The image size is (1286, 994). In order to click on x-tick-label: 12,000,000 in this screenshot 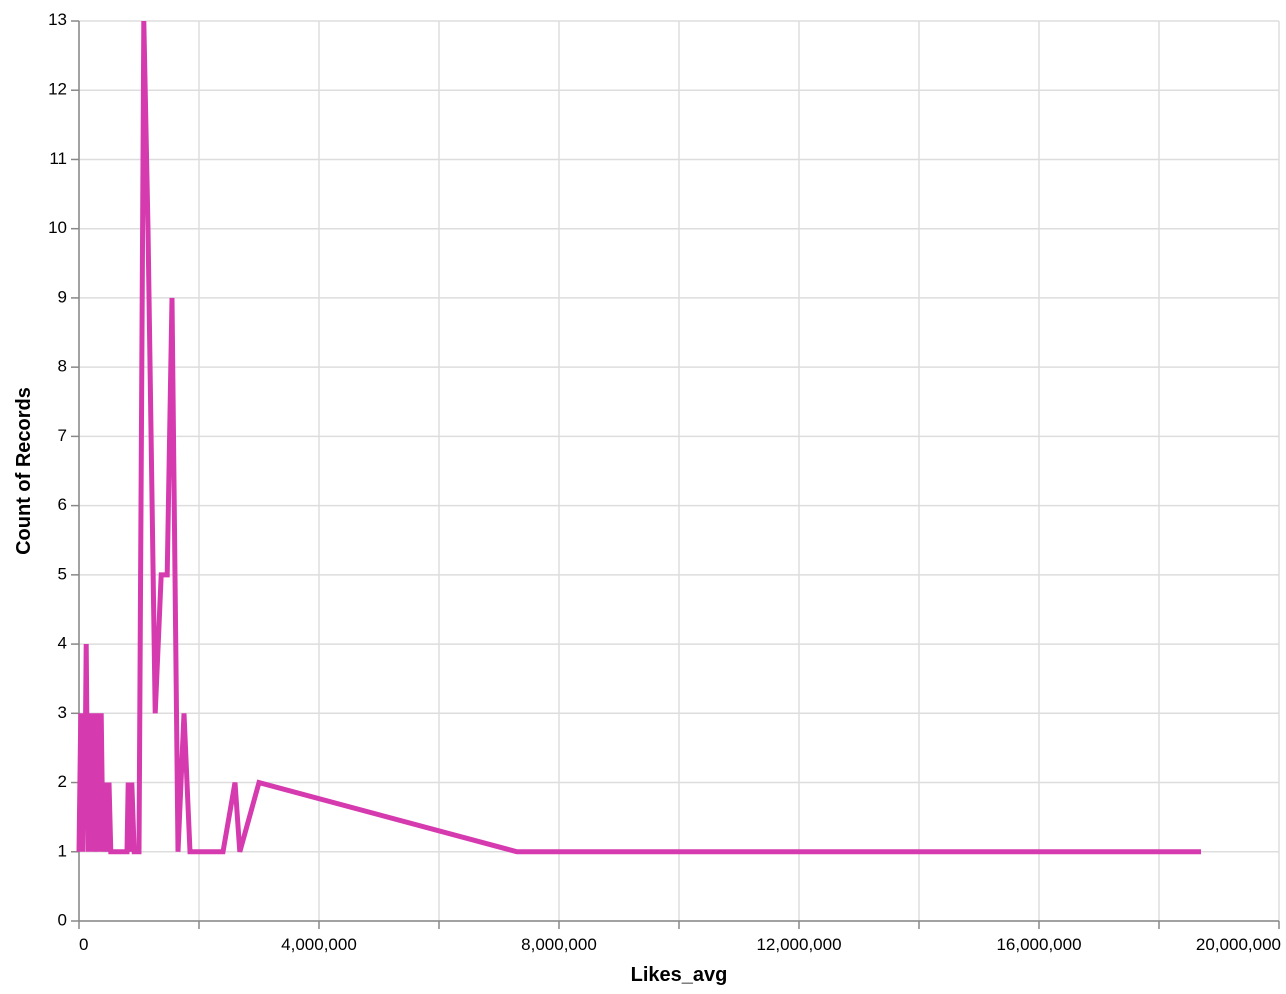, I will do `click(798, 944)`.